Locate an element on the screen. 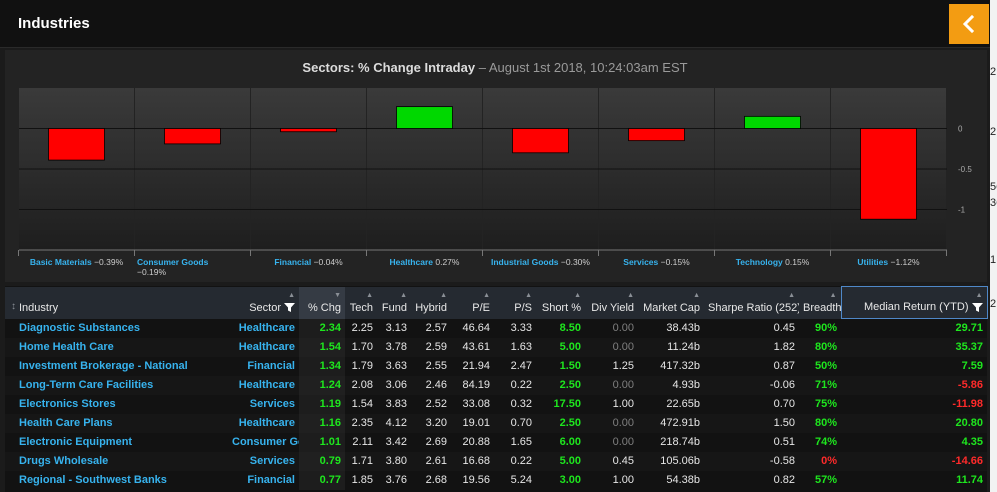 The image size is (997, 492). column-header-sharpe: ▲ Sharpe Ratio (252) is located at coordinates (752, 302).